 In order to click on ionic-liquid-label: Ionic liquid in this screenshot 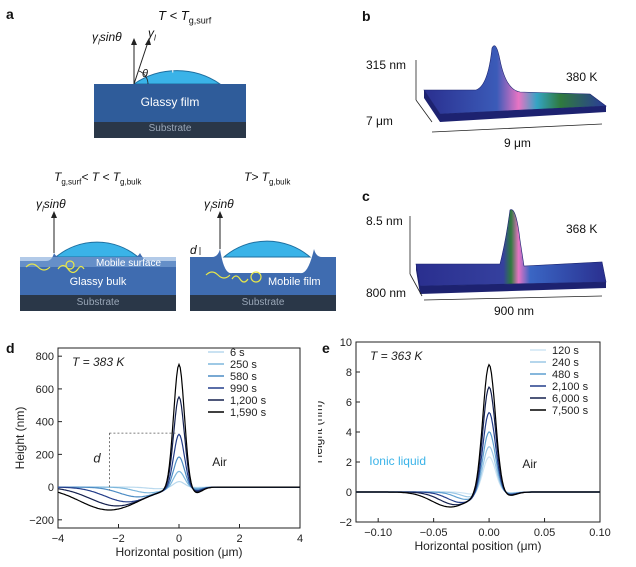, I will do `click(176, 60)`.